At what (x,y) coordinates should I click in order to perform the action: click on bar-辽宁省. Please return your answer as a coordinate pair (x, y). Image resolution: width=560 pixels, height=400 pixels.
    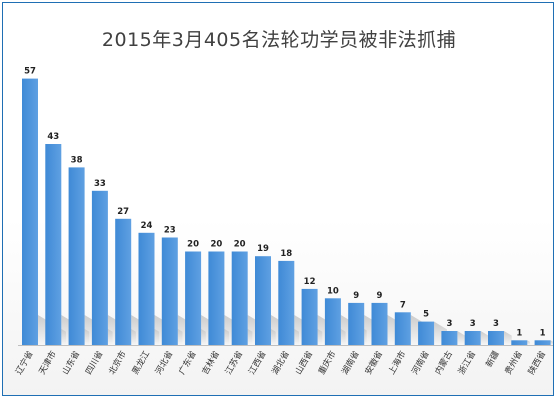
    Looking at the image, I should click on (30, 211).